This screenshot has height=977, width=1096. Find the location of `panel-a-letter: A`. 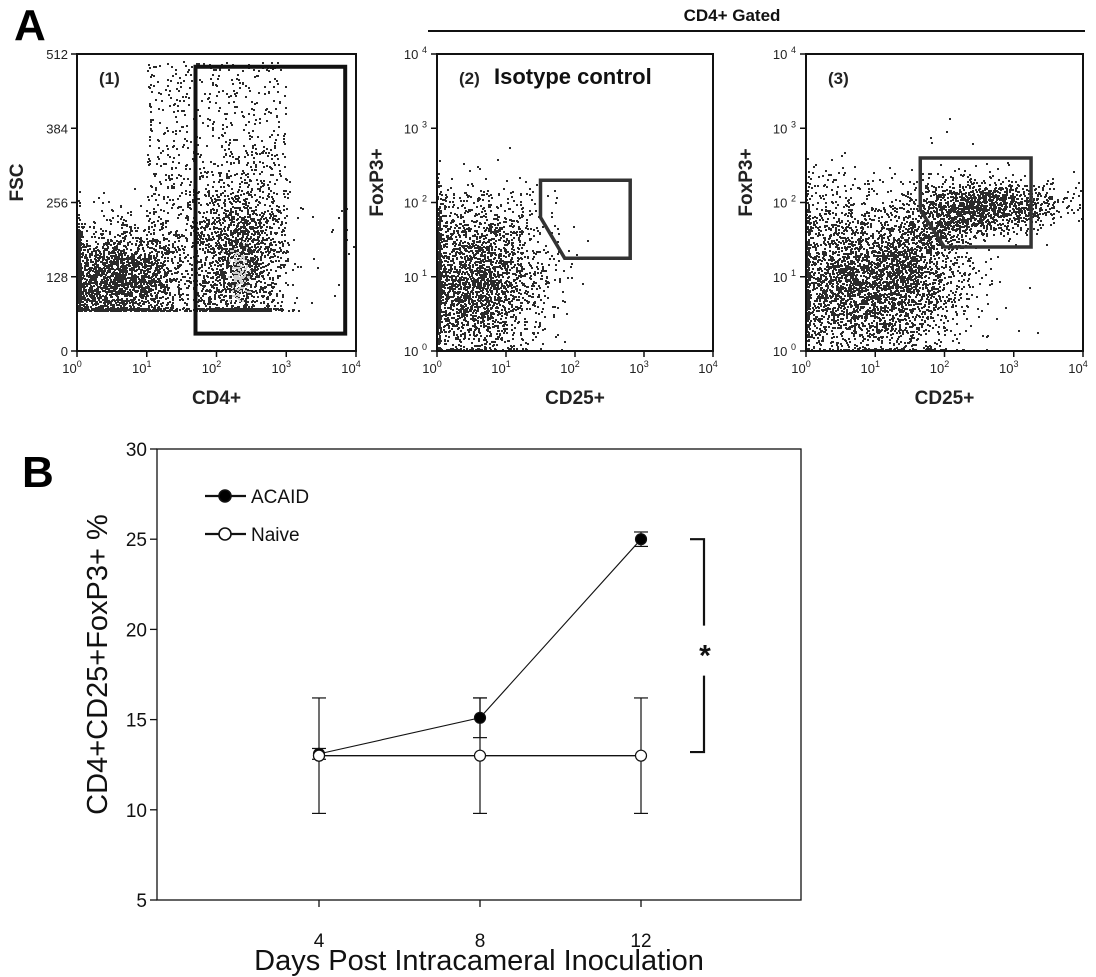

panel-a-letter: A is located at coordinates (30, 25).